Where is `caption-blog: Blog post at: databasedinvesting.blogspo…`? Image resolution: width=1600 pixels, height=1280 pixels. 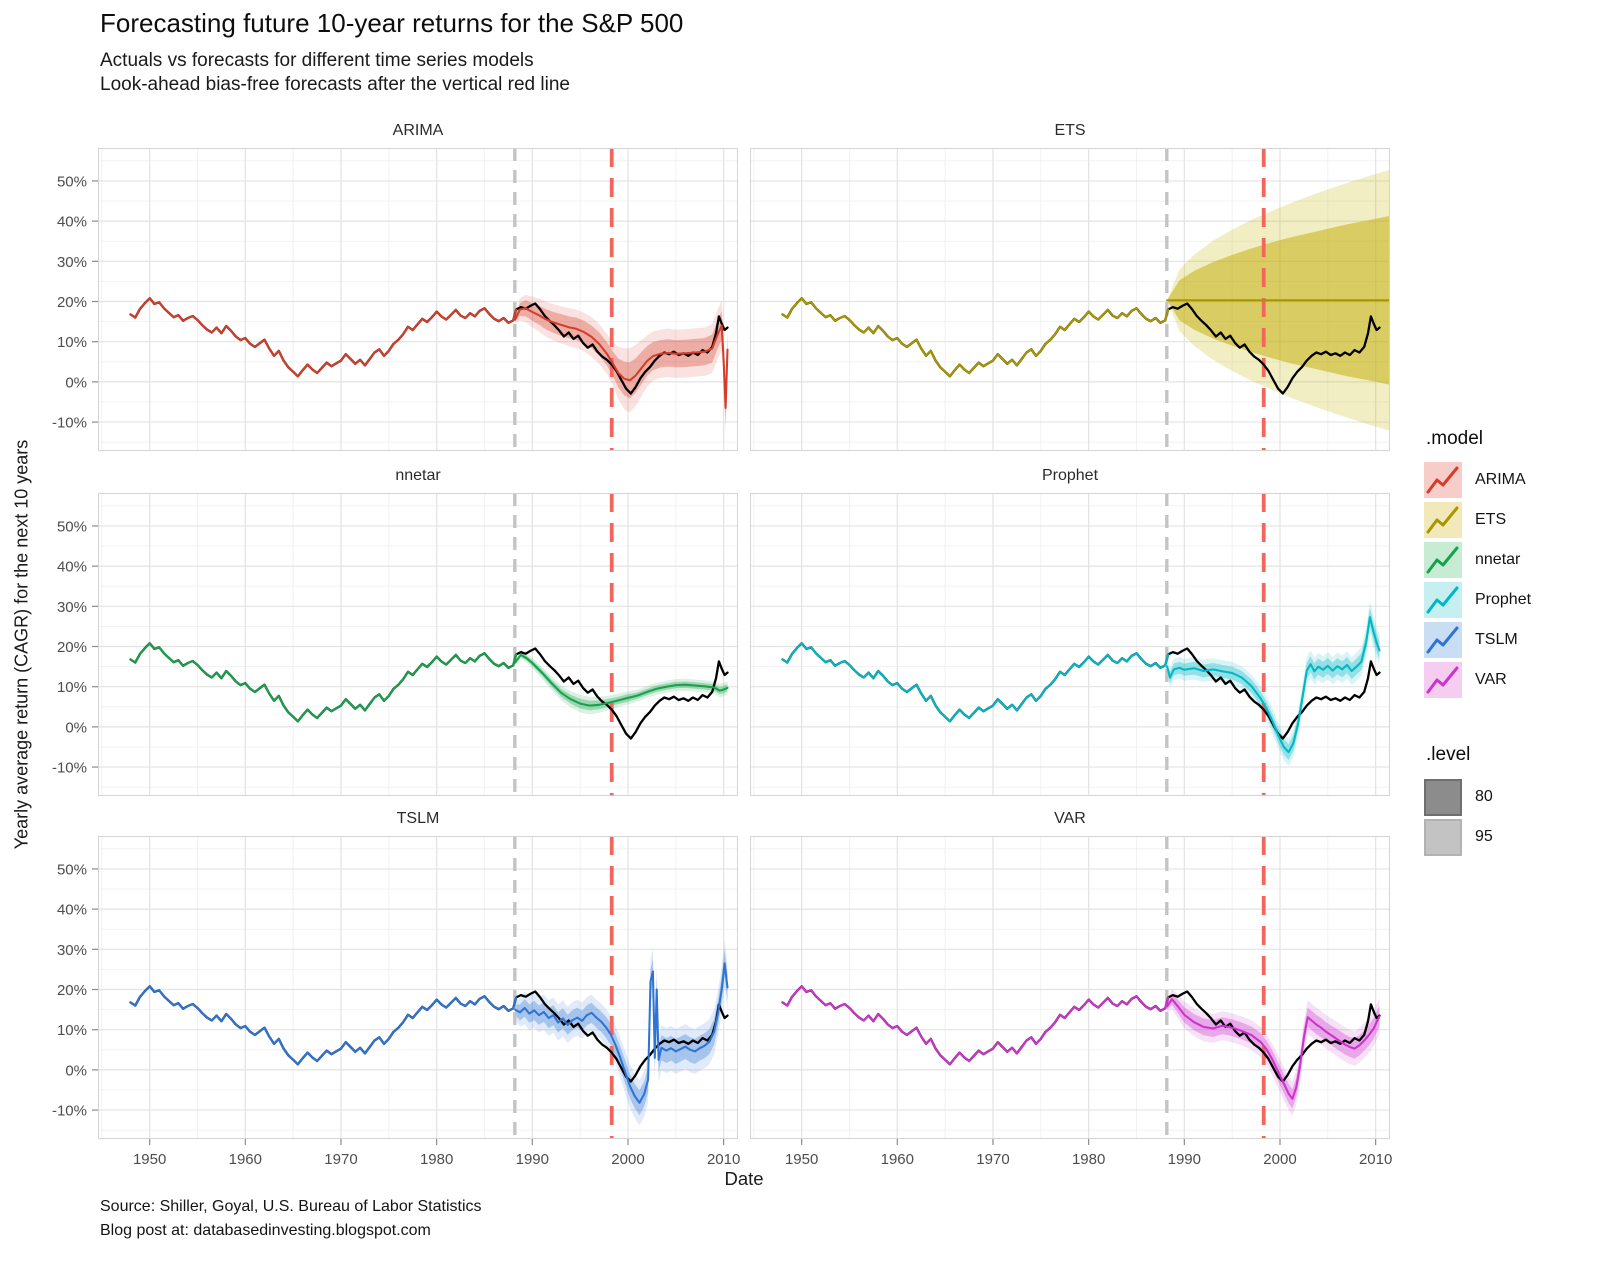
caption-blog: Blog post at: databasedinvesting.blogspo… is located at coordinates (265, 1230).